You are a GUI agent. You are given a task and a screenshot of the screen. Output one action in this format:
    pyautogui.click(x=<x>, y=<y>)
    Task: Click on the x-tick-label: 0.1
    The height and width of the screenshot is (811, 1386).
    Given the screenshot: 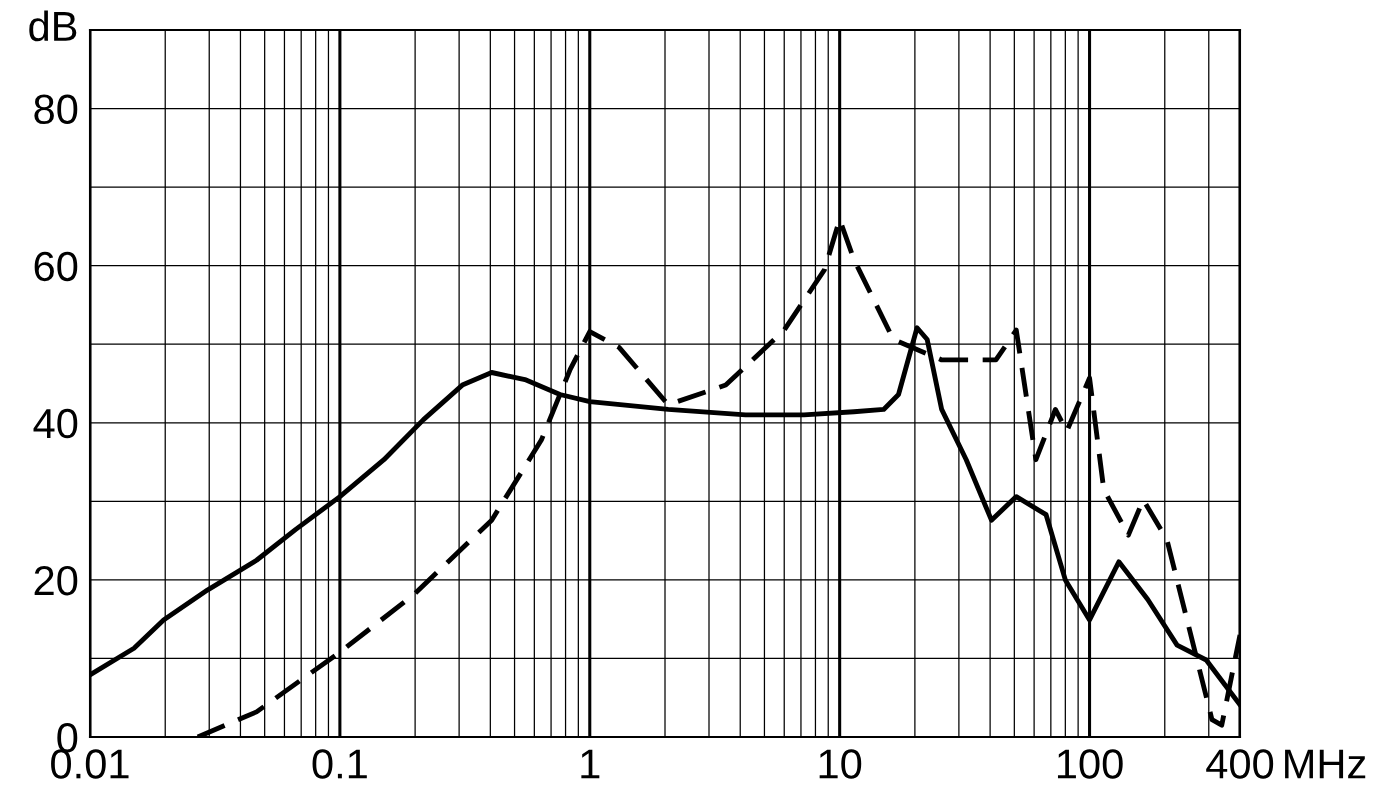 What is the action you would take?
    pyautogui.click(x=339, y=764)
    